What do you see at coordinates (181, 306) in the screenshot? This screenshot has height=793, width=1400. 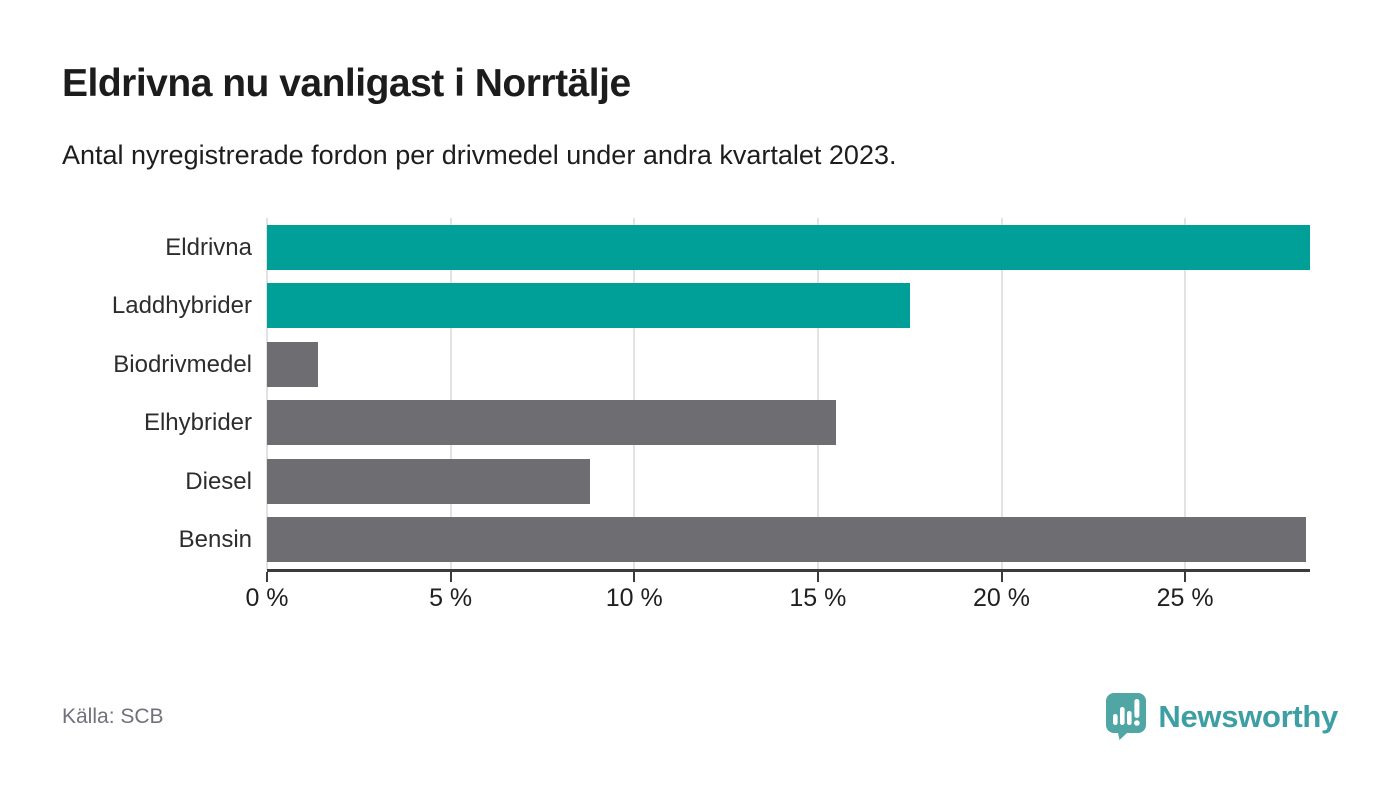 I see `category-label: Laddhybrider` at bounding box center [181, 306].